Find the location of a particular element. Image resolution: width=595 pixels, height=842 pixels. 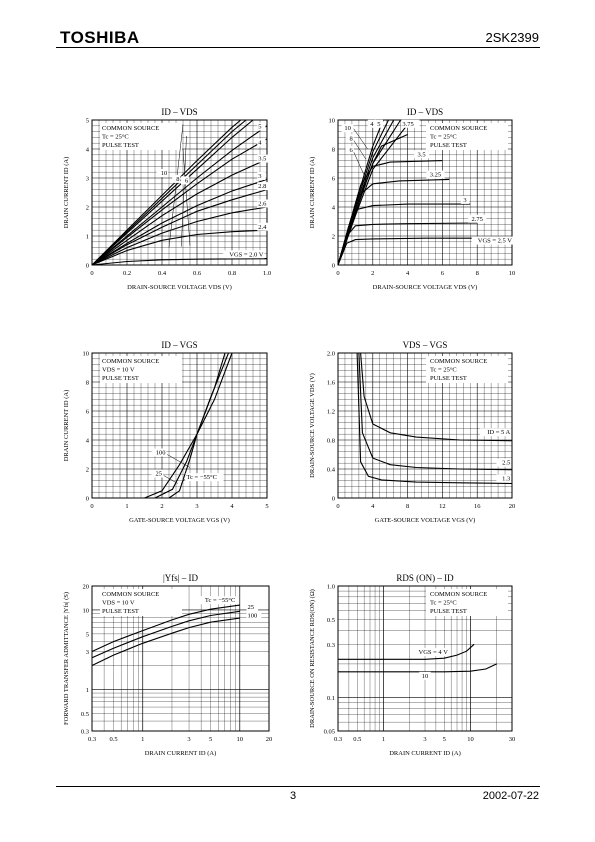

series-label: 3.75 is located at coordinates (407, 124).